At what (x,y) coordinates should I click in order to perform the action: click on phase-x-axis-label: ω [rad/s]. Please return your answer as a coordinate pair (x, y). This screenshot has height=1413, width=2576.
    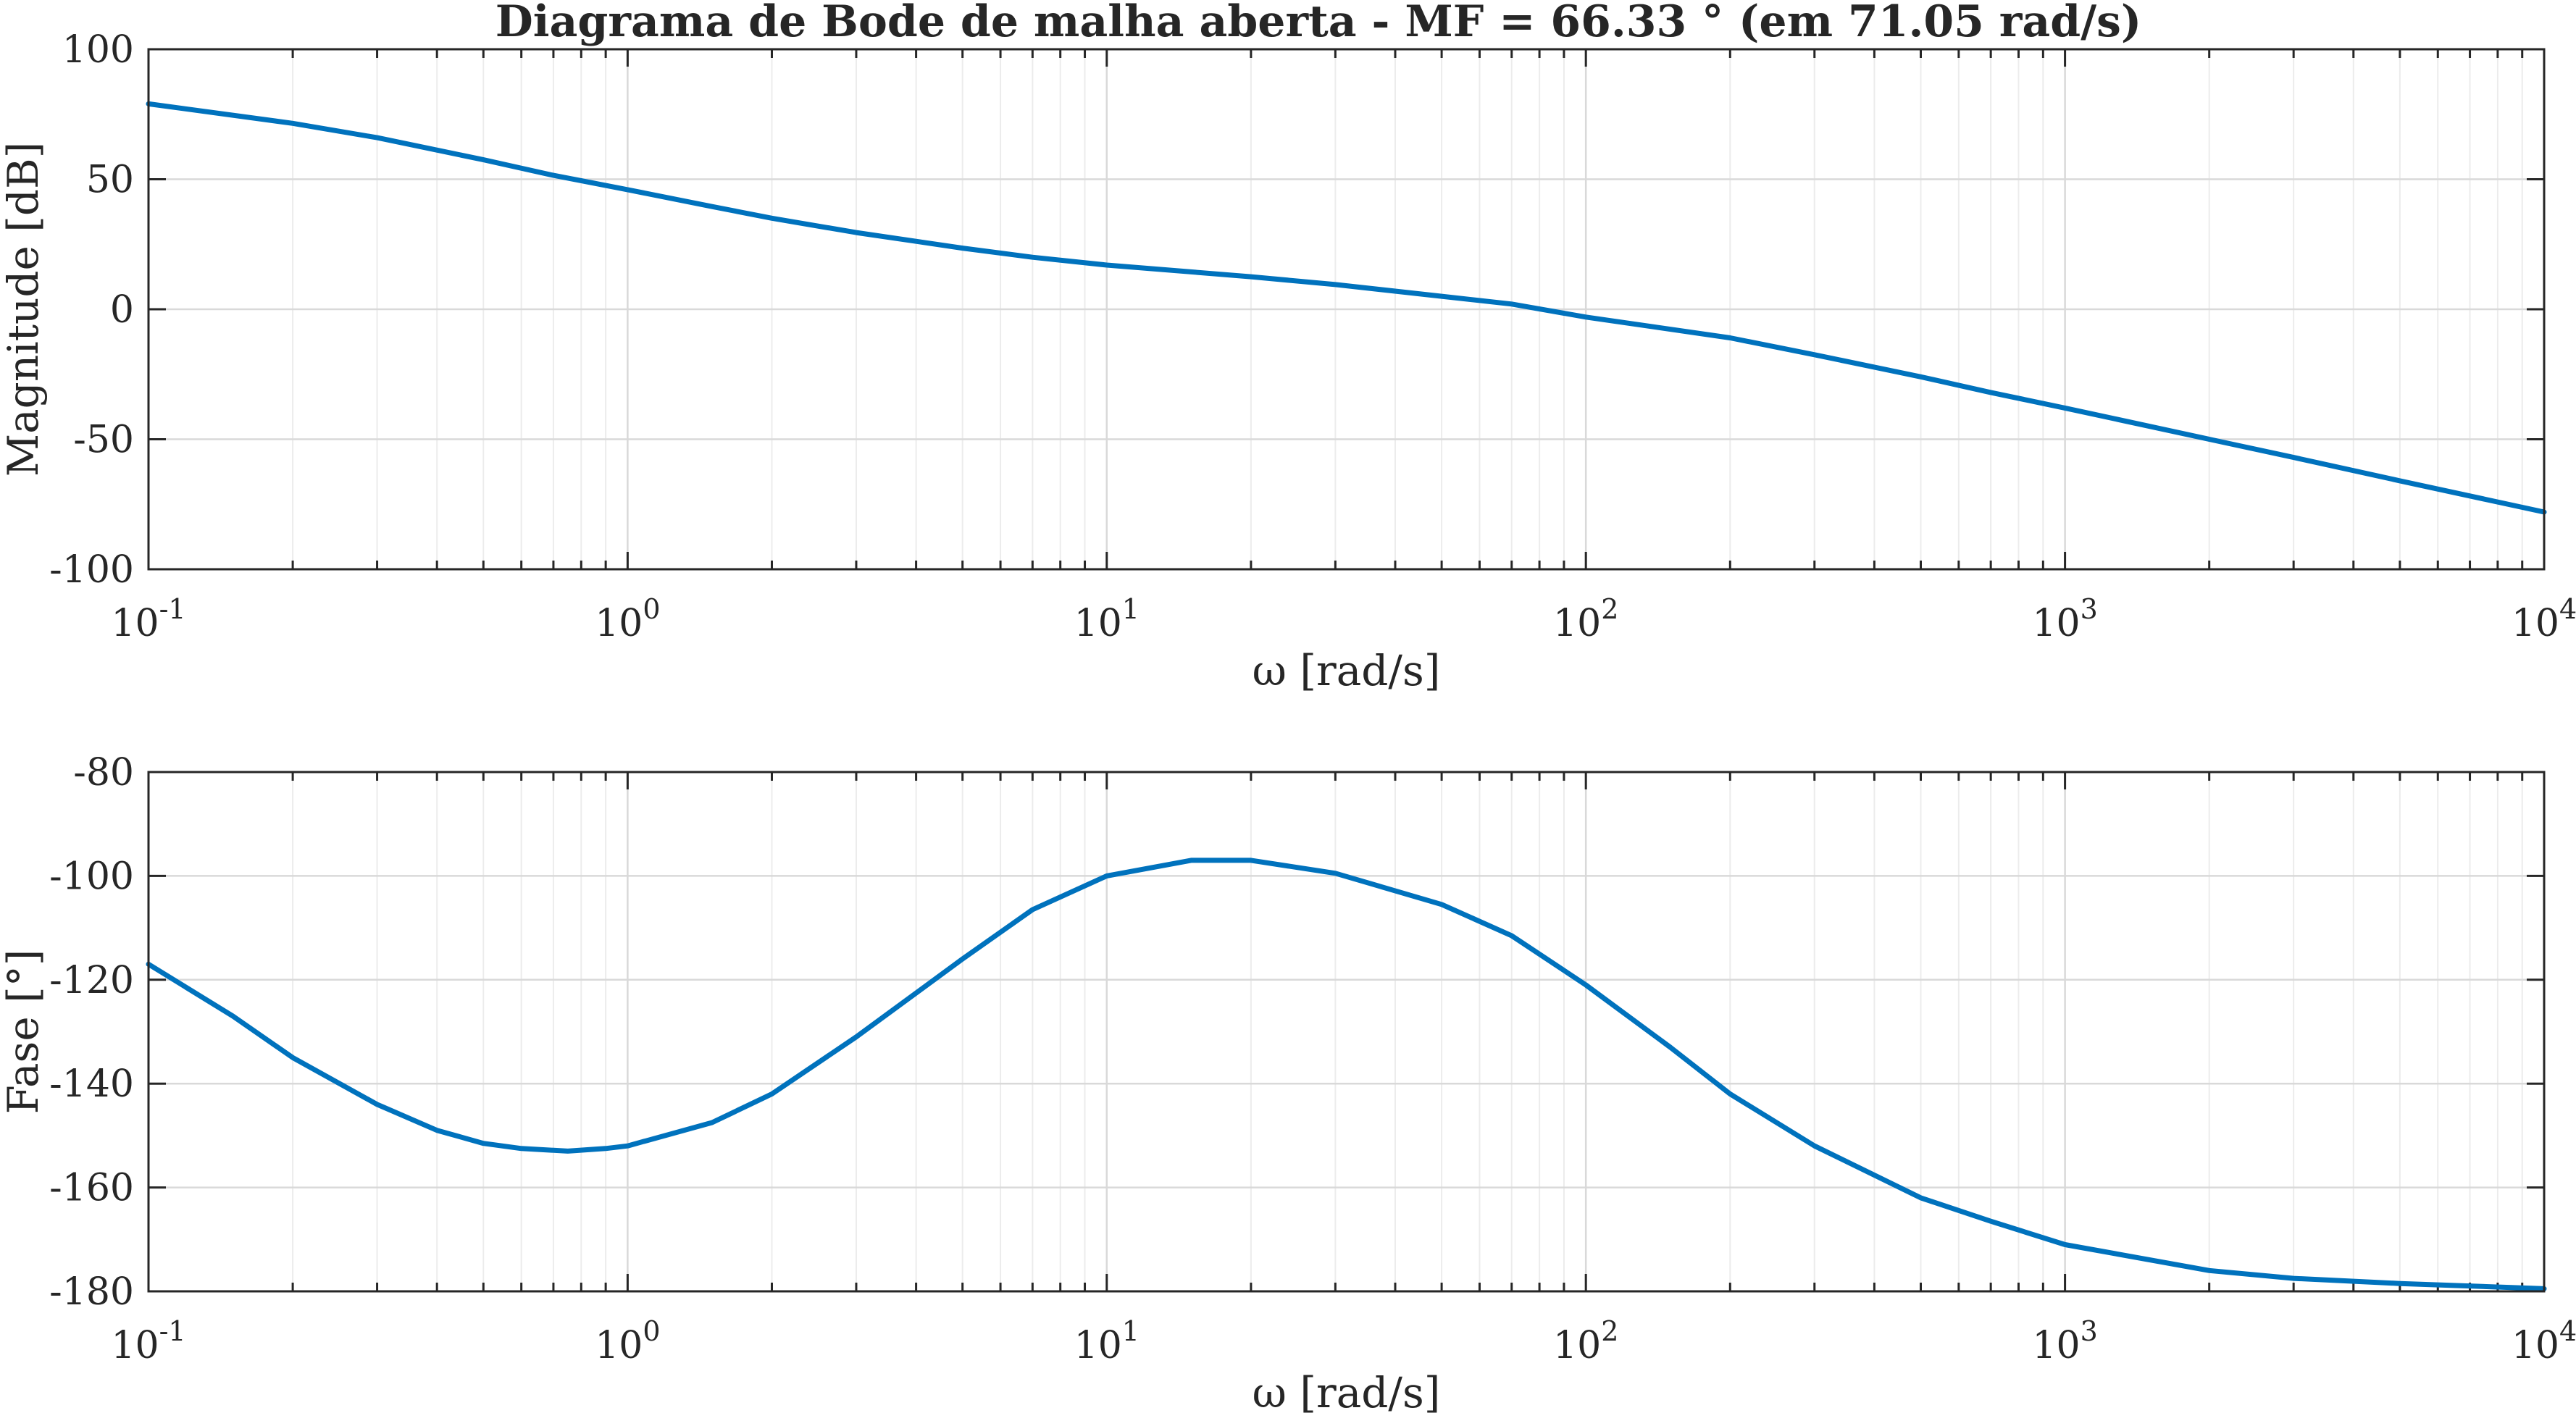
    Looking at the image, I should click on (1347, 1390).